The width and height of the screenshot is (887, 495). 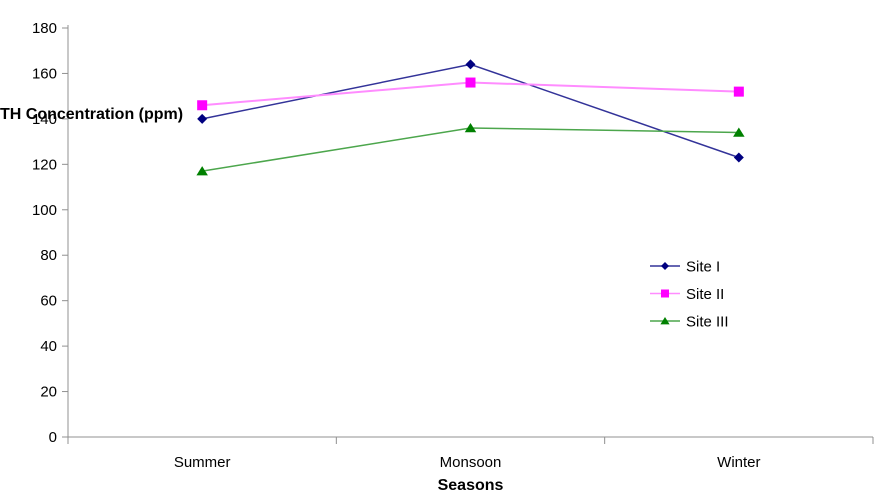 What do you see at coordinates (202, 171) in the screenshot?
I see `data-point-site-iii-summer` at bounding box center [202, 171].